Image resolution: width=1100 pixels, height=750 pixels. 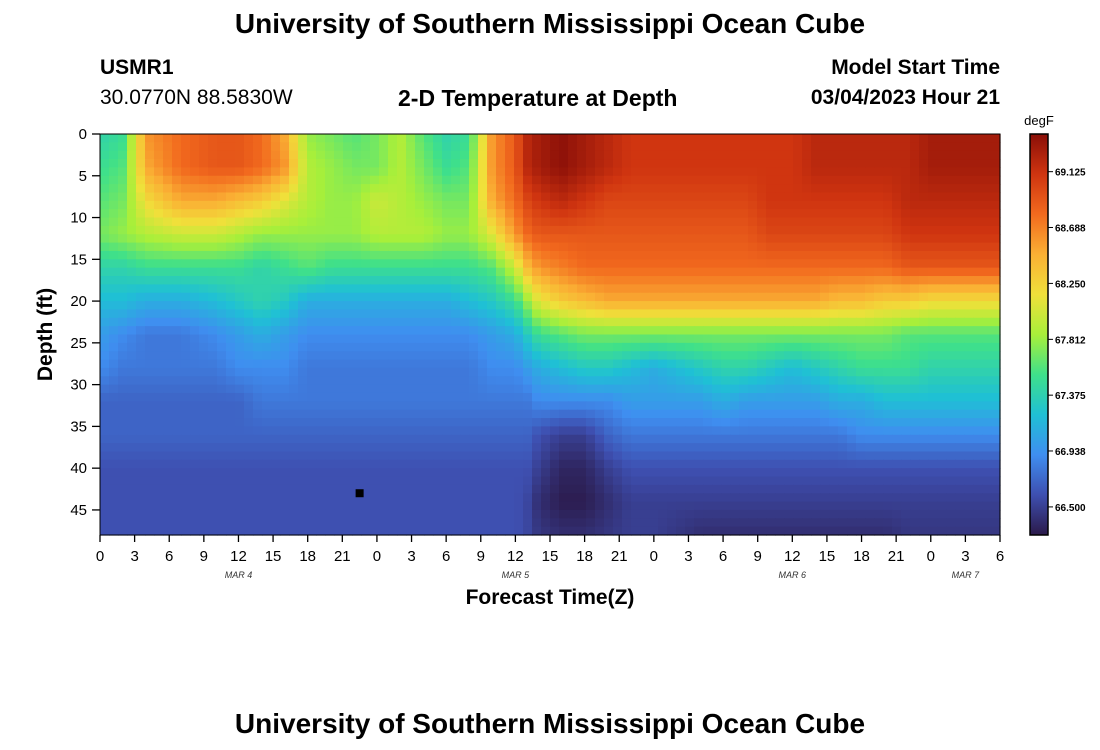 What do you see at coordinates (792, 556) in the screenshot?
I see `x-tick-label: 12` at bounding box center [792, 556].